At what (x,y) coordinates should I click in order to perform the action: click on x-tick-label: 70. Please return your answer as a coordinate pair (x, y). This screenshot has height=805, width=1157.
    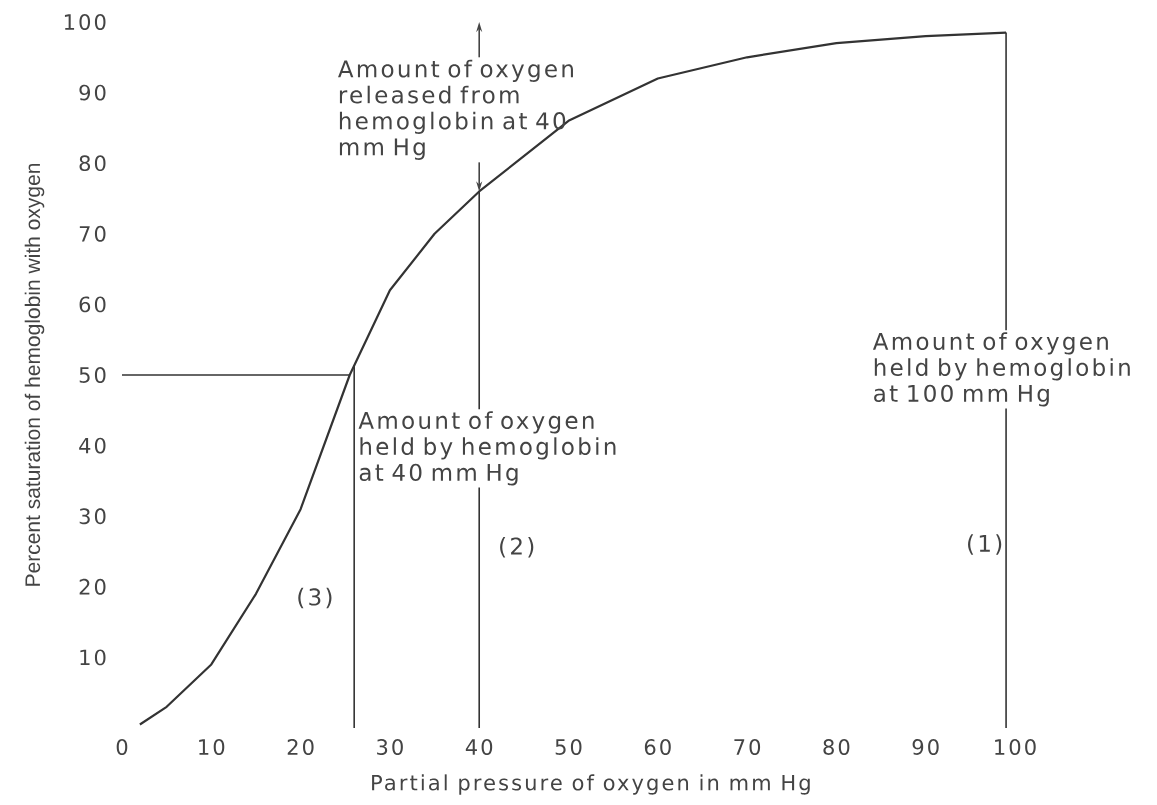
    Looking at the image, I should click on (747, 747).